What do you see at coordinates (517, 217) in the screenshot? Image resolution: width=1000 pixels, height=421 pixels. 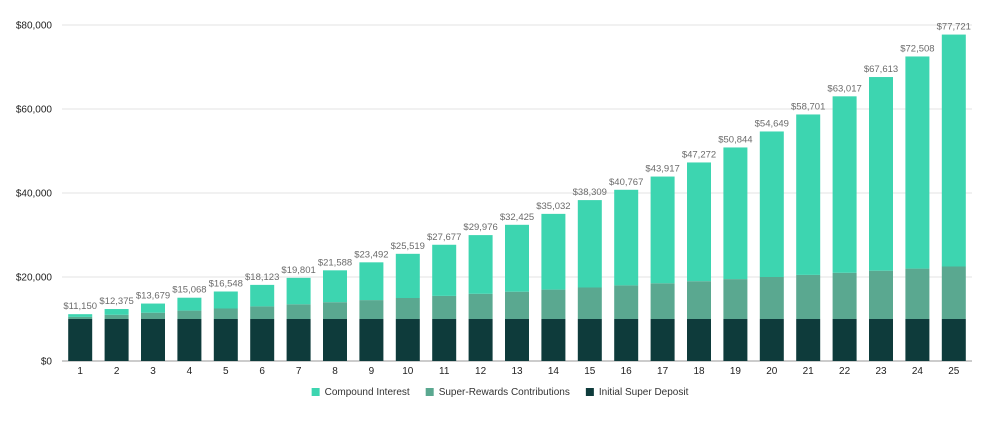 I see `total-label-13: $32,425` at bounding box center [517, 217].